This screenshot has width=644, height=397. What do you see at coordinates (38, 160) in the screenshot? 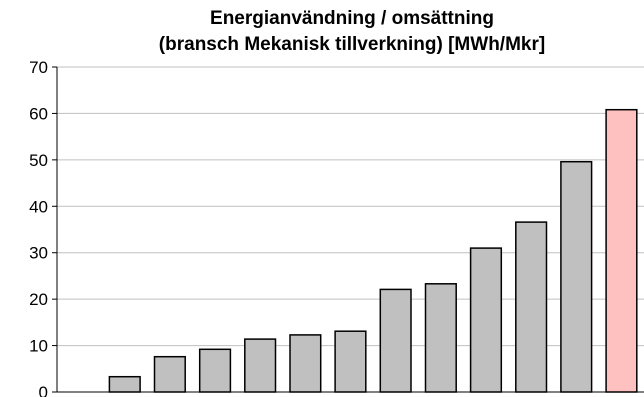
I see `y-tick-label: 50` at bounding box center [38, 160].